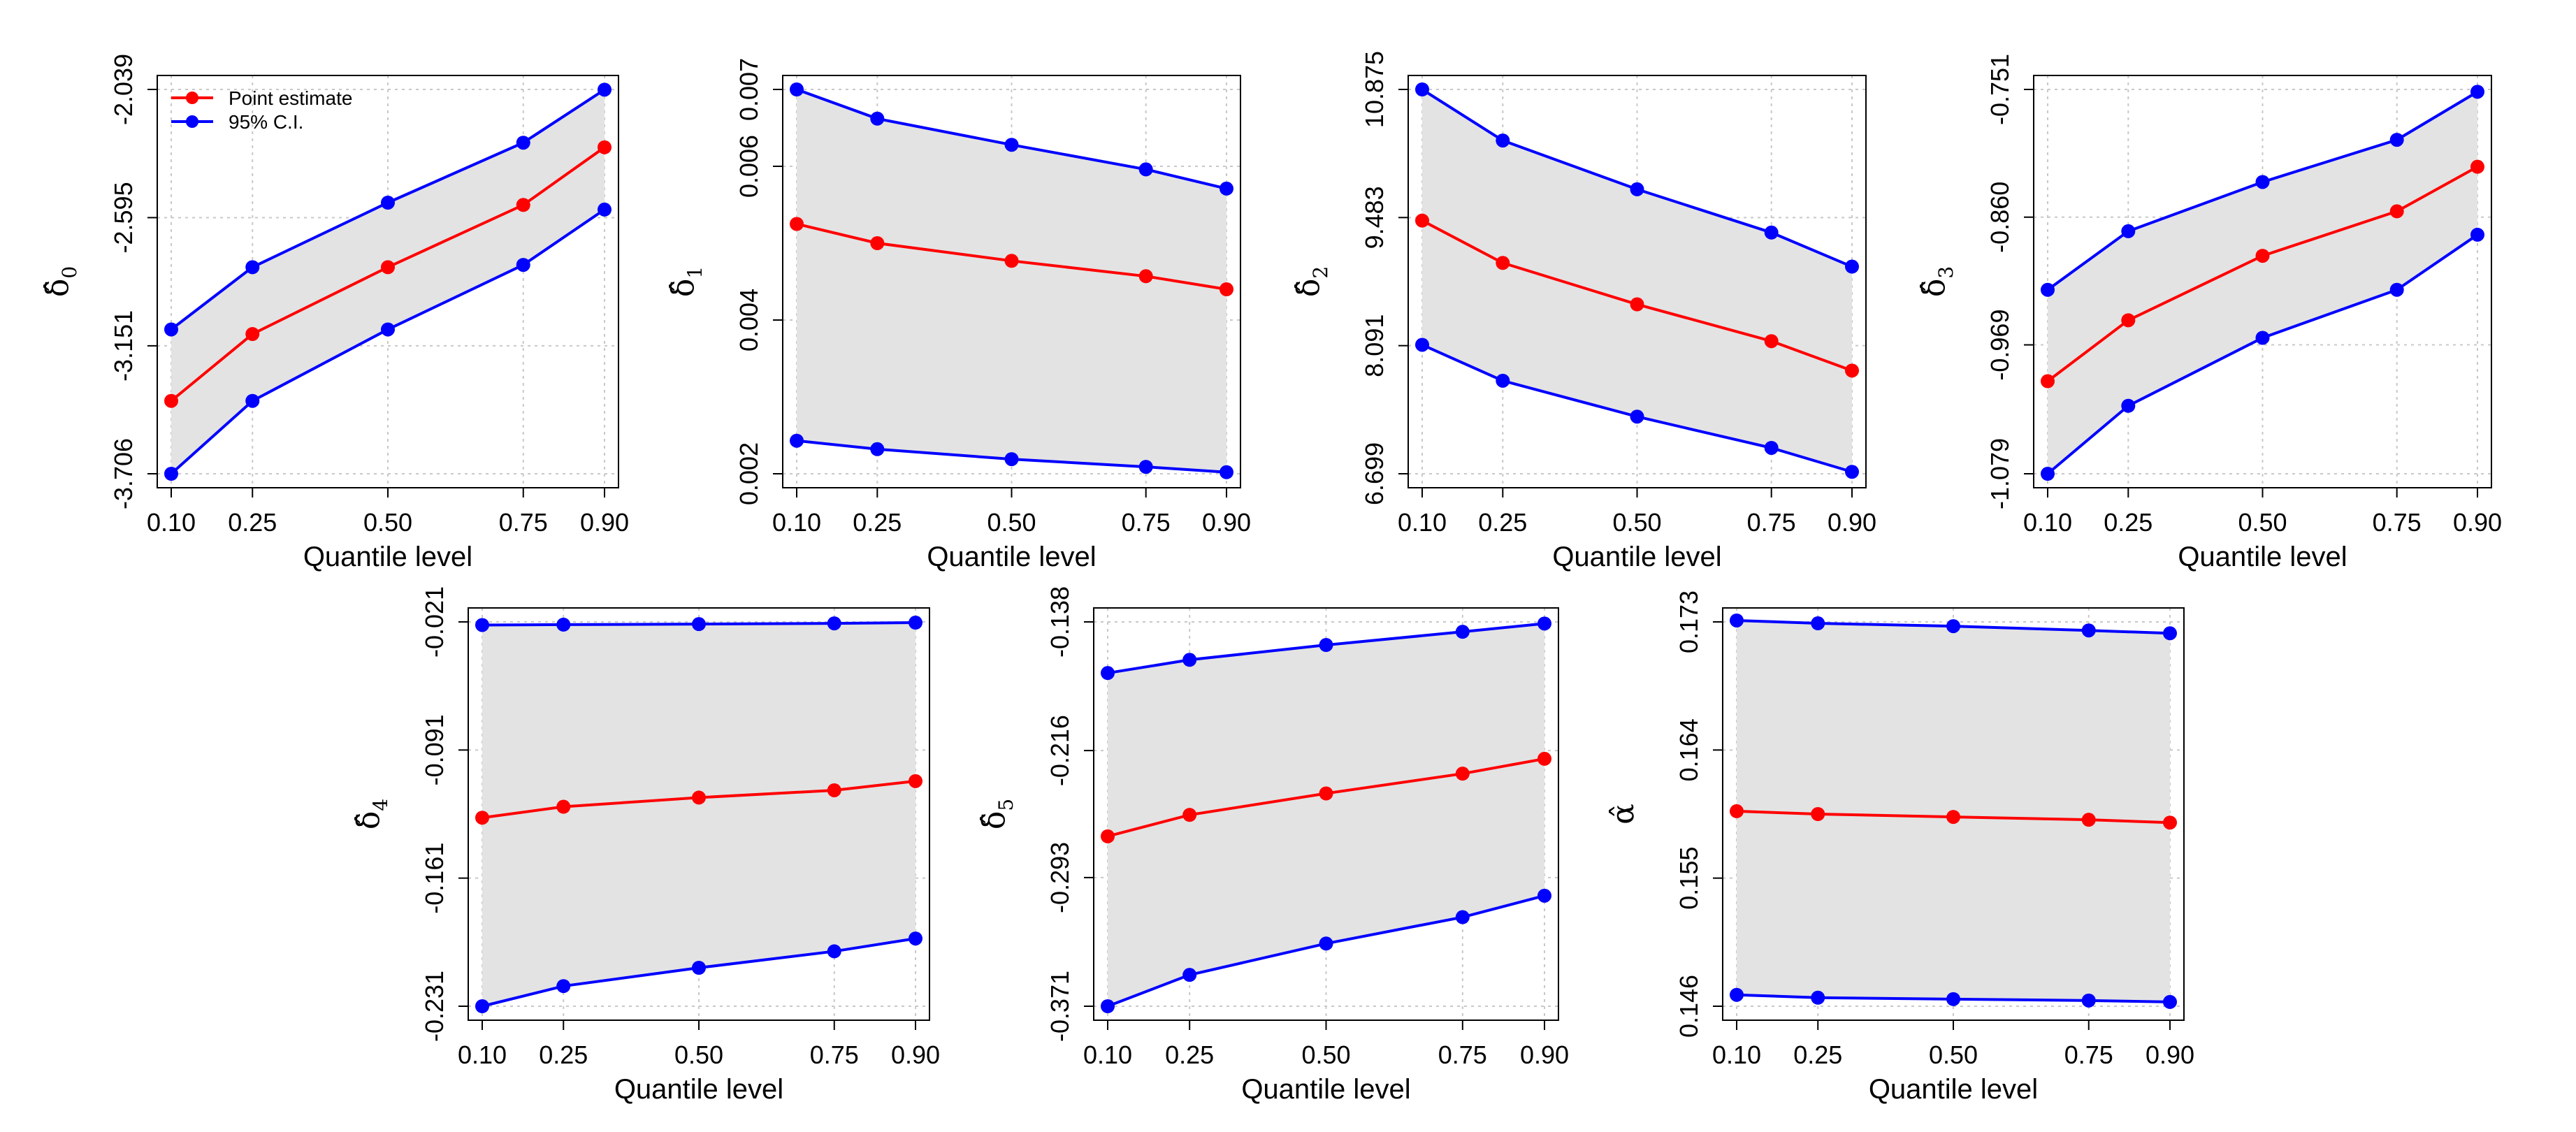 The width and height of the screenshot is (2576, 1132). Describe the element at coordinates (435, 749) in the screenshot. I see `y-tick-label: -0.091` at that location.